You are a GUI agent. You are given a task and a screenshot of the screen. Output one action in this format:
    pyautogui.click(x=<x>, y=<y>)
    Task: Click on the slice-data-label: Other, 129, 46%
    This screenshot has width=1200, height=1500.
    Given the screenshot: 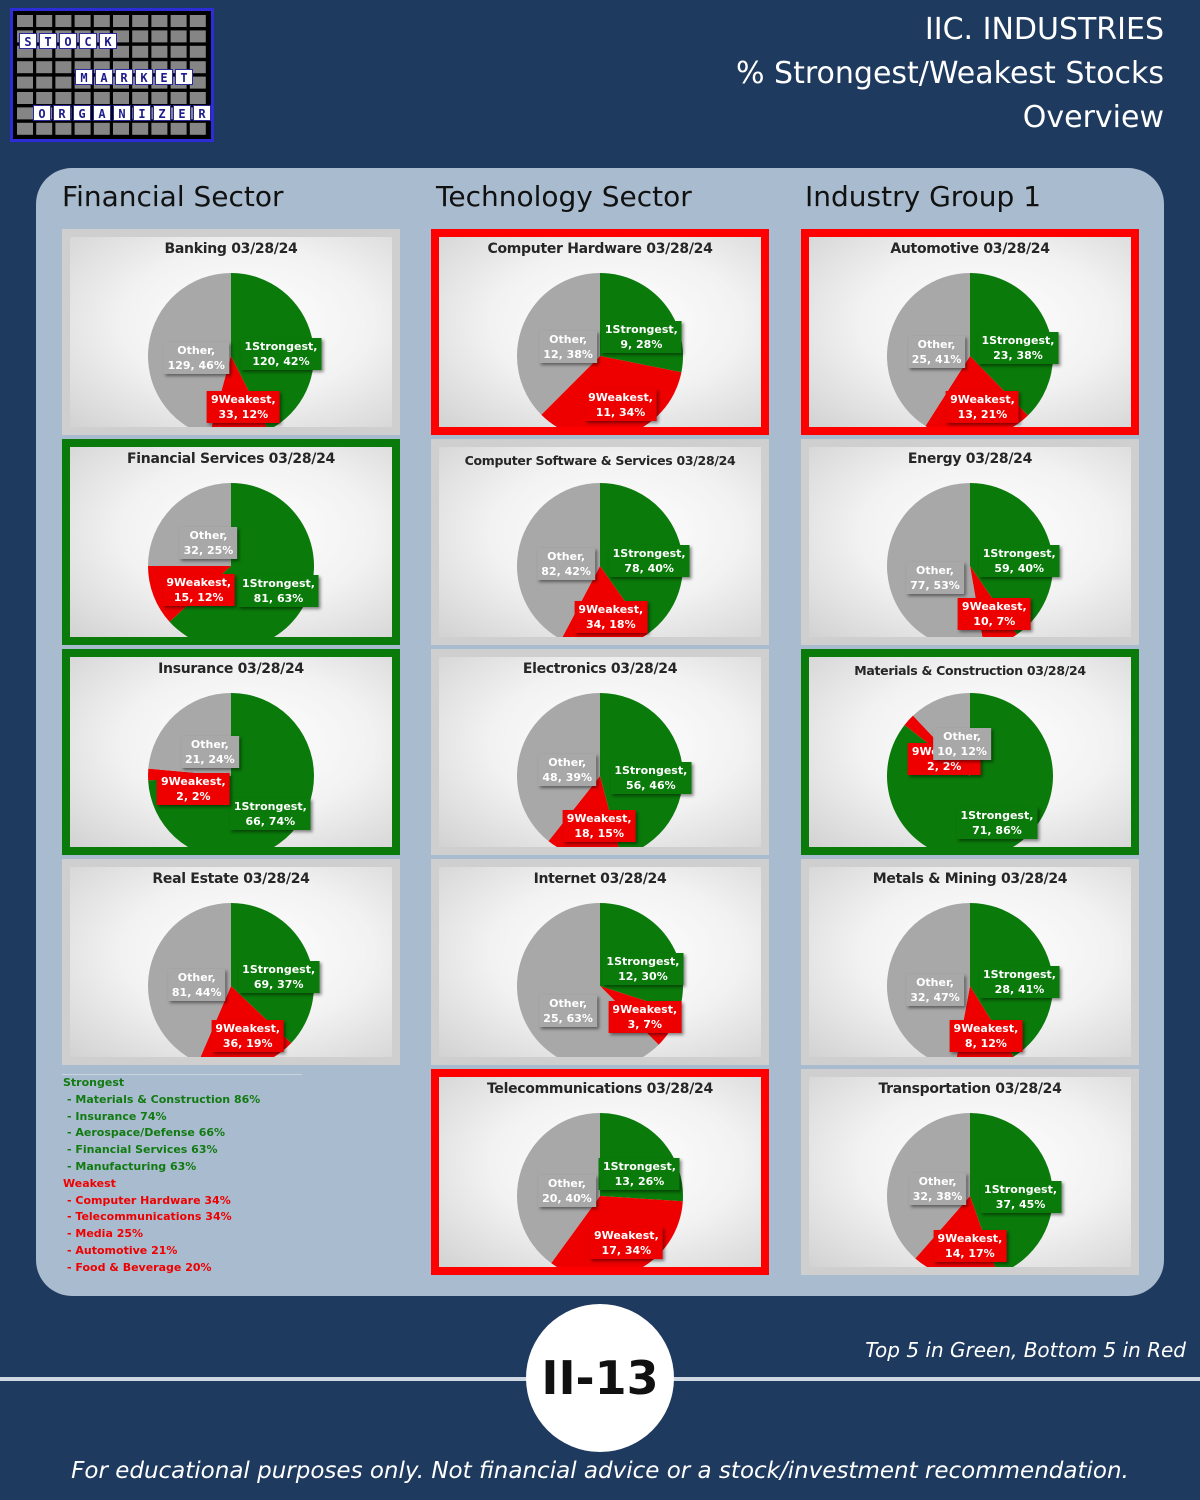 What is the action you would take?
    pyautogui.click(x=196, y=358)
    